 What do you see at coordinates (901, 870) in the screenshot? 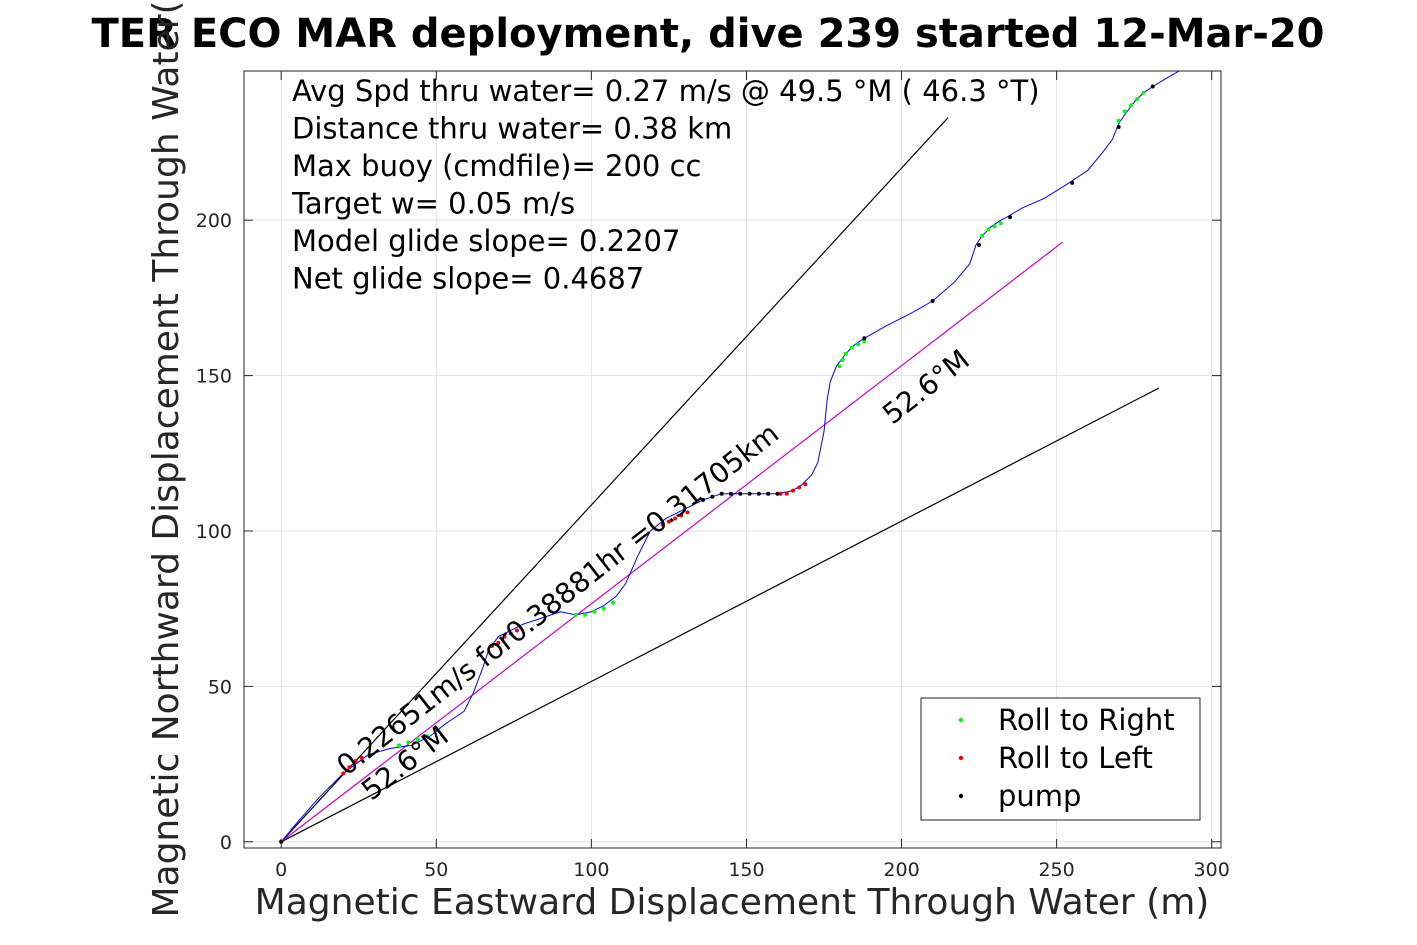
I see `x-tick-label: 200` at bounding box center [901, 870].